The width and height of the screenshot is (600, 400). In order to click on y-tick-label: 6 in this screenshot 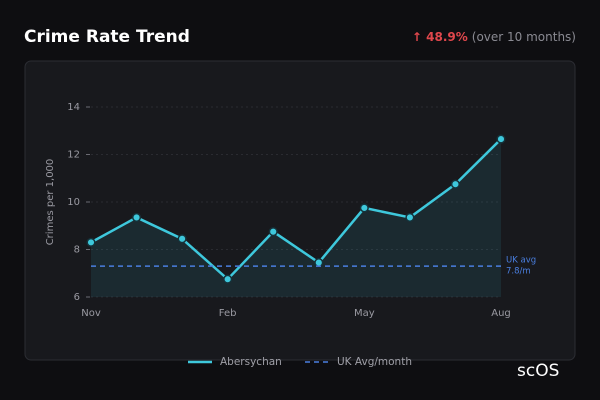, I will do `click(77, 297)`.